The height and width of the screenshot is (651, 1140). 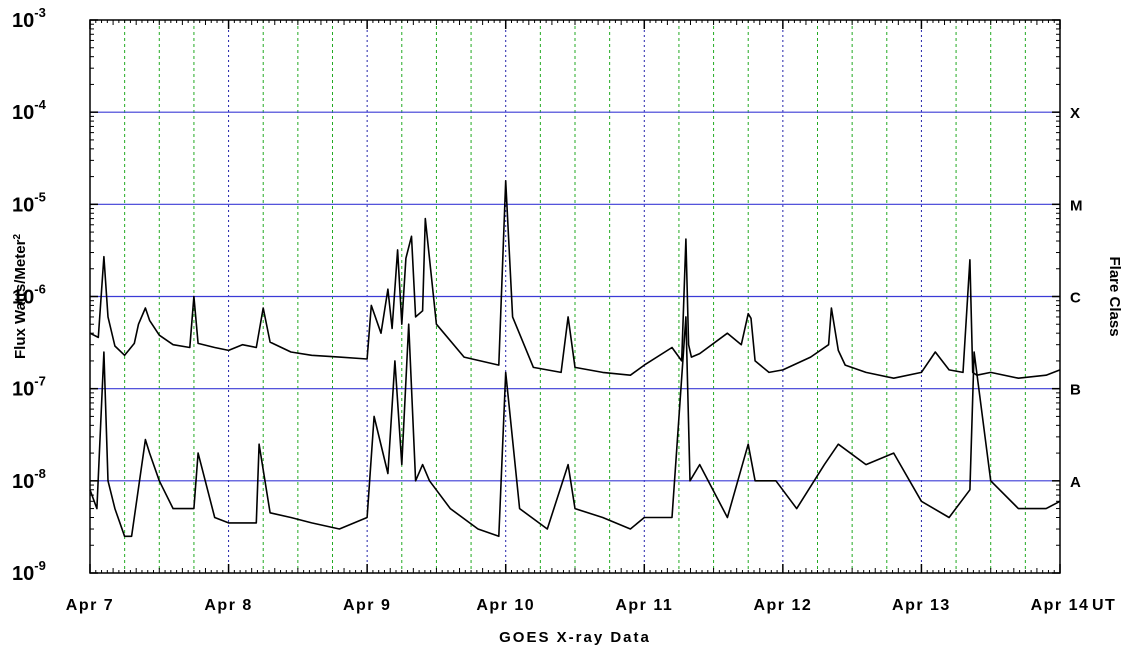 I want to click on x-tick-label: Apr 8, so click(x=228, y=605).